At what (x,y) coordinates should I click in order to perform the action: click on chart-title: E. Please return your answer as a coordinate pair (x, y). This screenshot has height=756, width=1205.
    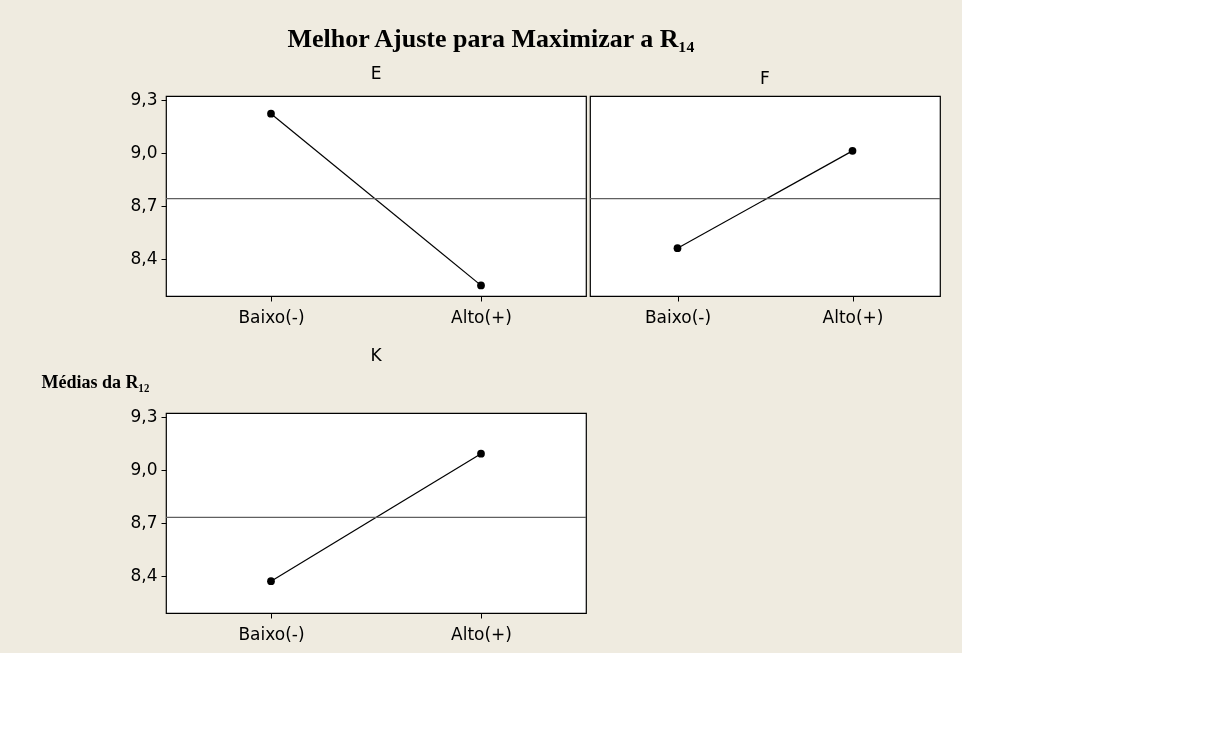
    Looking at the image, I should click on (376, 72).